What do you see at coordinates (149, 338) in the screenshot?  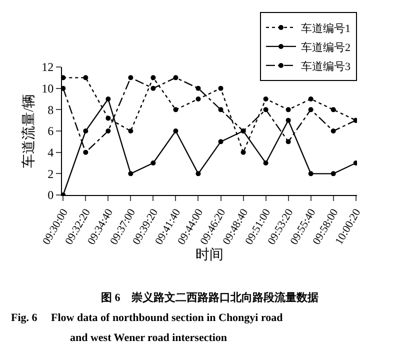 I see `text: and west Wener road intersection` at bounding box center [149, 338].